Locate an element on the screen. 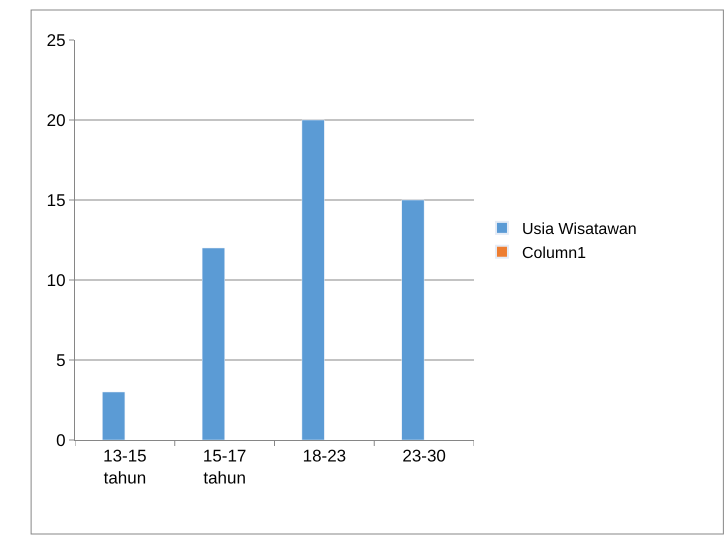 Image resolution: width=724 pixels, height=536 pixels. legend-label: Column1 is located at coordinates (554, 253).